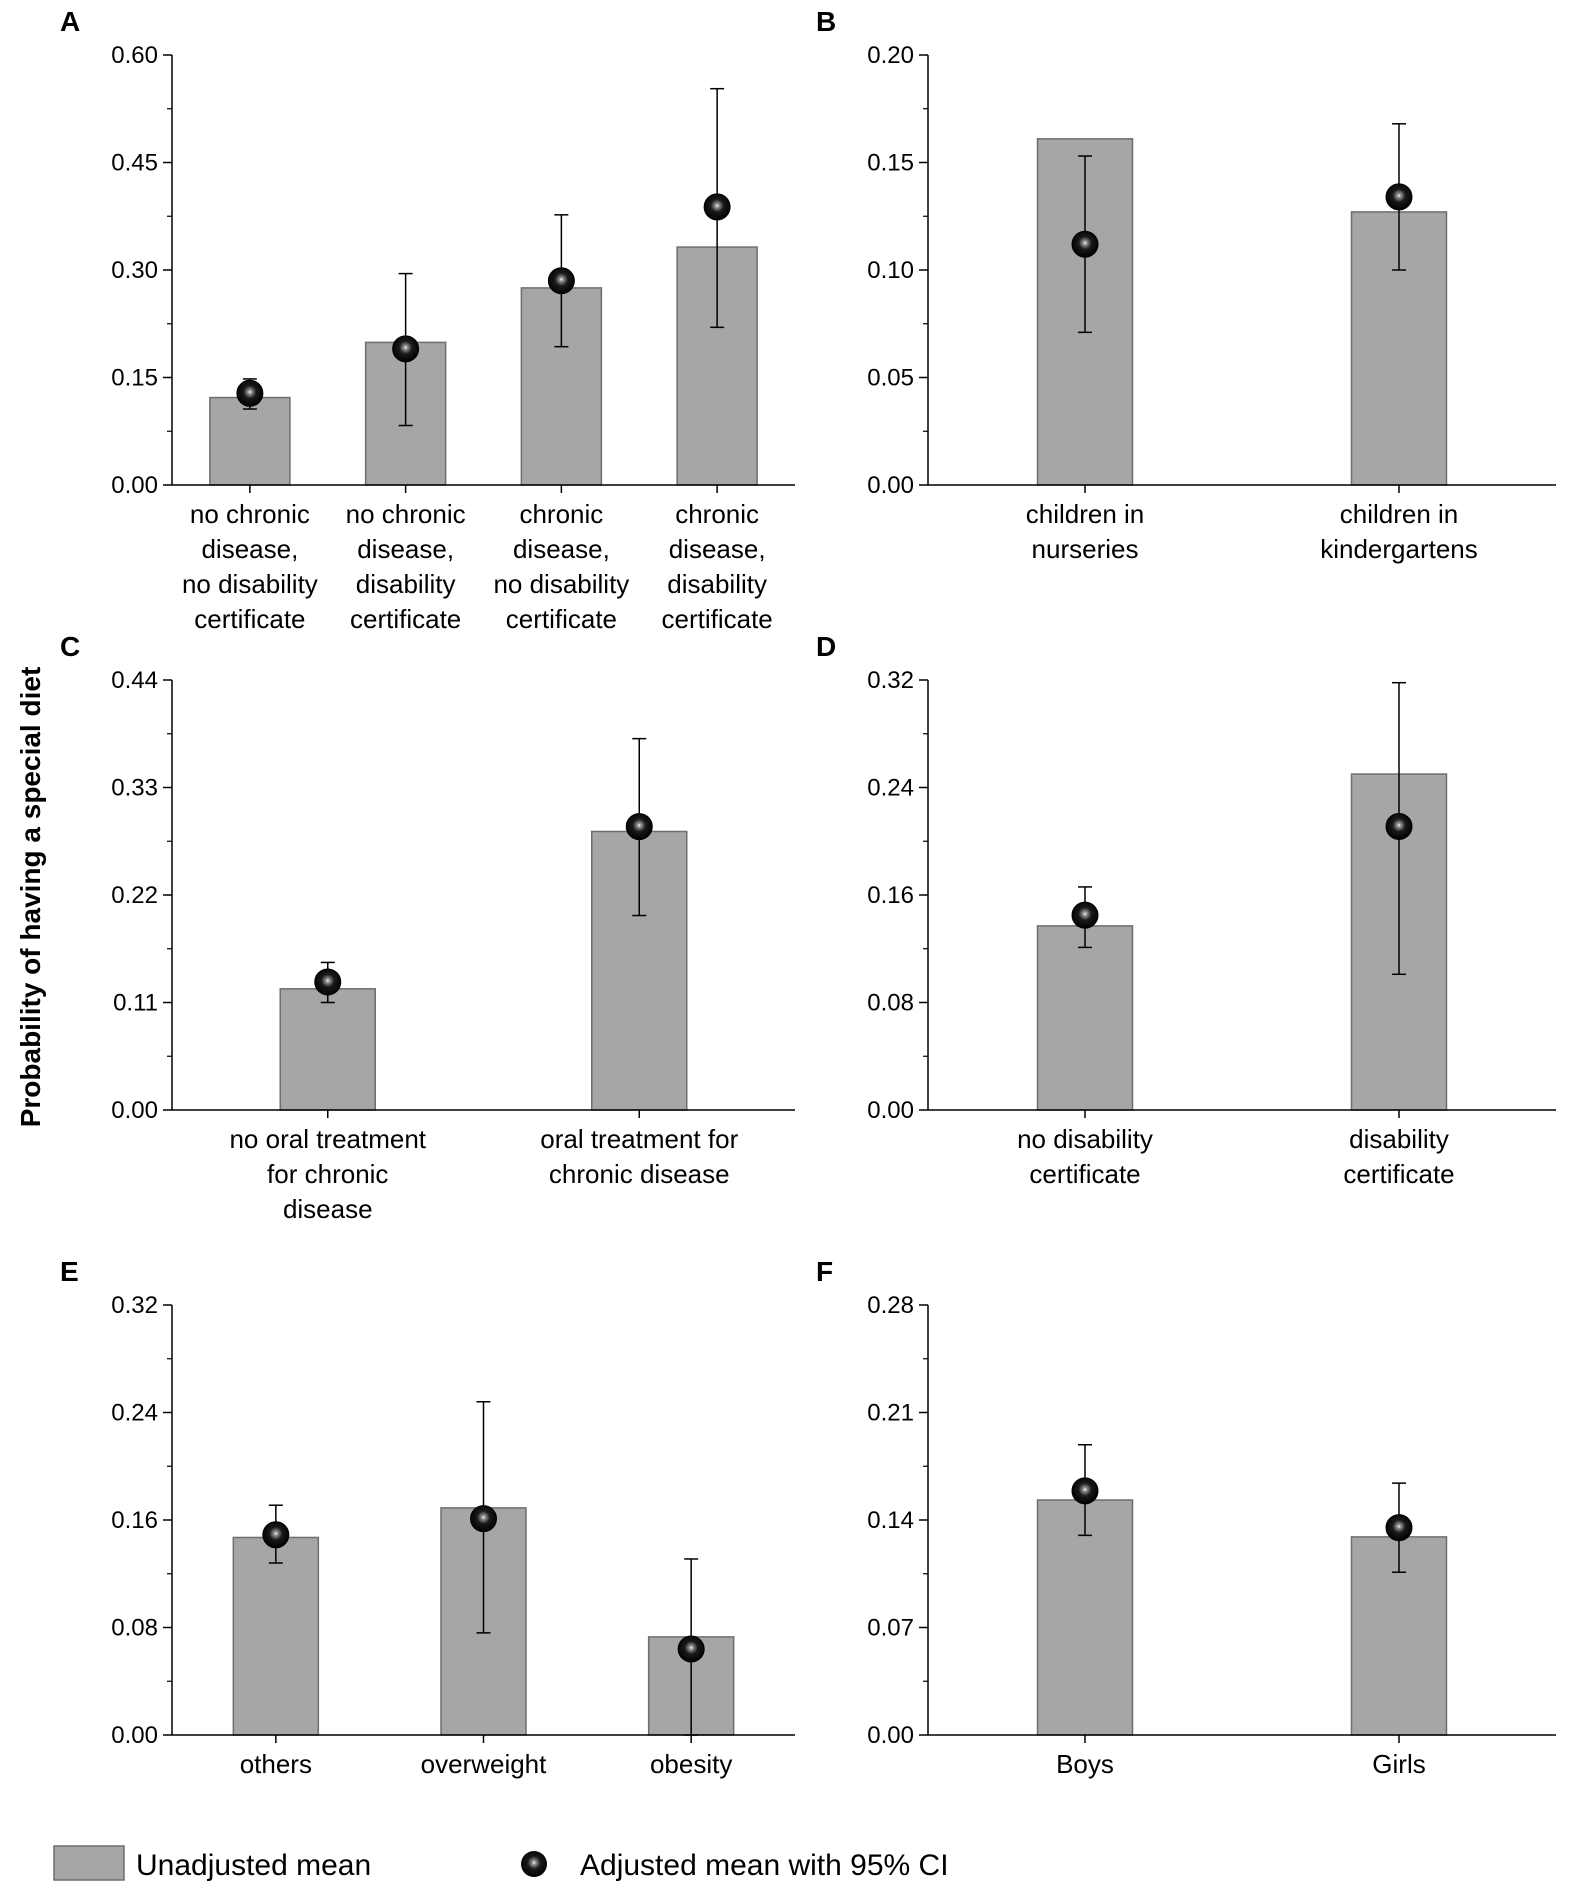 Image resolution: width=1571 pixels, height=1888 pixels. I want to click on category-label-e-1-0: overweight, so click(484, 1764).